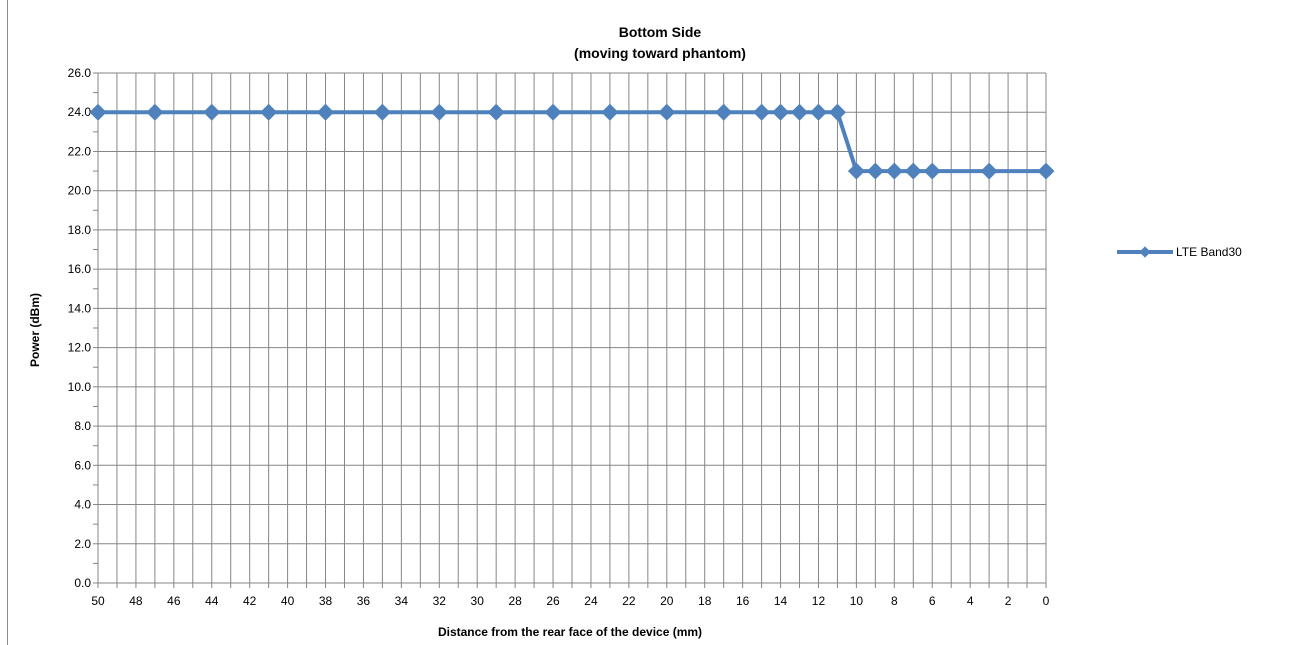 The height and width of the screenshot is (645, 1303). What do you see at coordinates (705, 601) in the screenshot?
I see `x-tick-label: 18` at bounding box center [705, 601].